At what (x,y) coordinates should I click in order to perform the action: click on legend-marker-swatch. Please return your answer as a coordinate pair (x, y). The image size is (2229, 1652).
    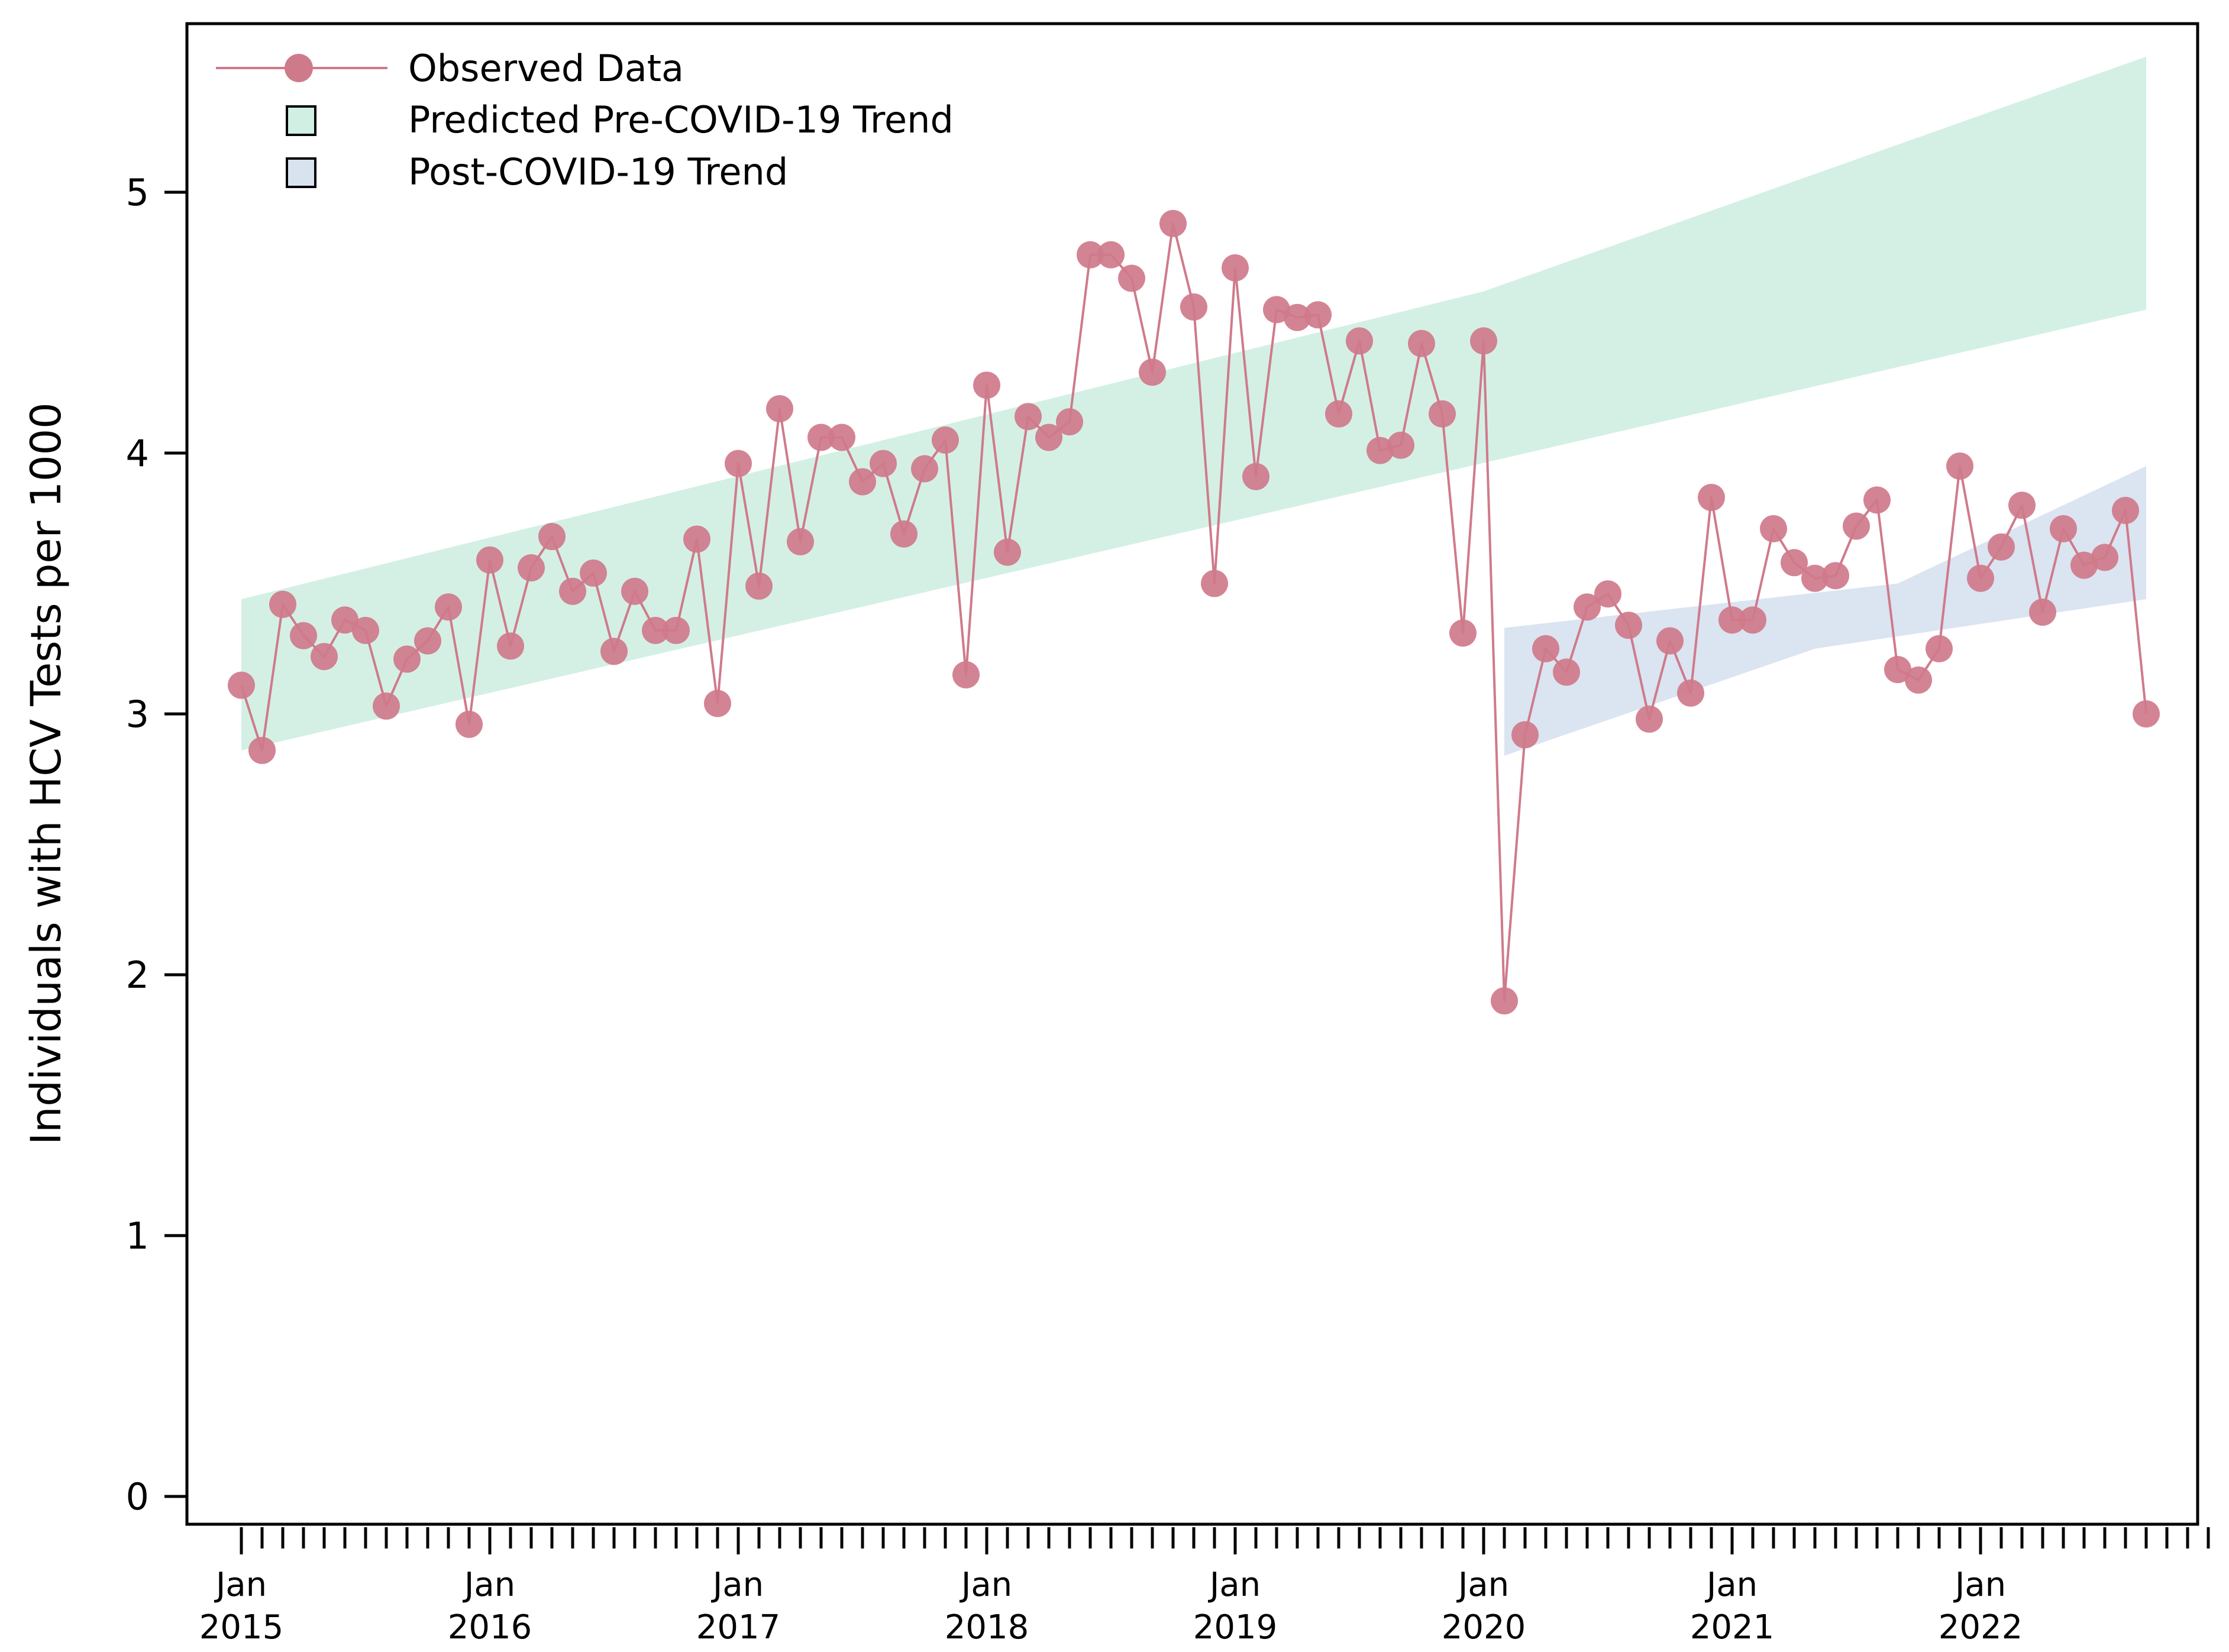
    Looking at the image, I should click on (299, 68).